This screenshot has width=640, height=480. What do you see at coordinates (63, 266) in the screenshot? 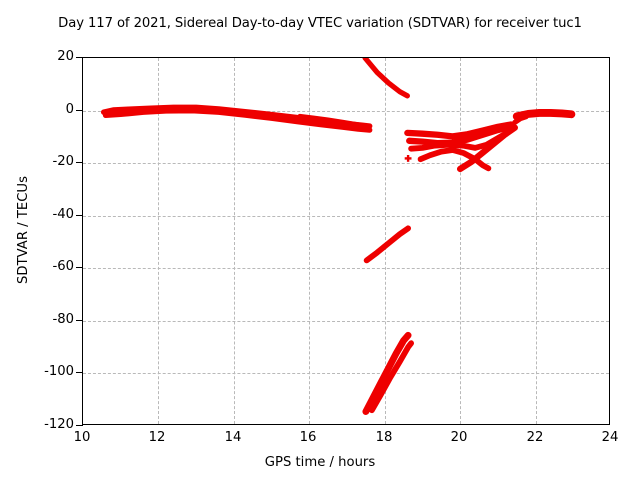
I see `y-tick-label: -60` at bounding box center [63, 266].